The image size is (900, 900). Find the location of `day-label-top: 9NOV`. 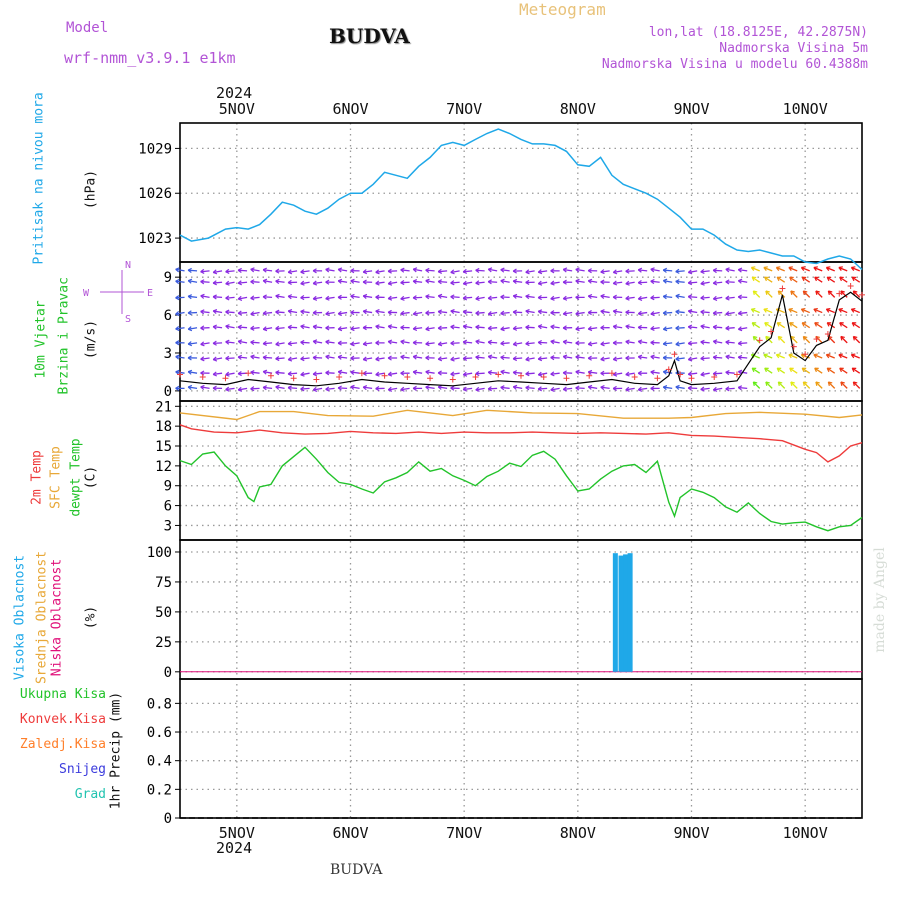

day-label-top: 9NOV is located at coordinates (691, 109).